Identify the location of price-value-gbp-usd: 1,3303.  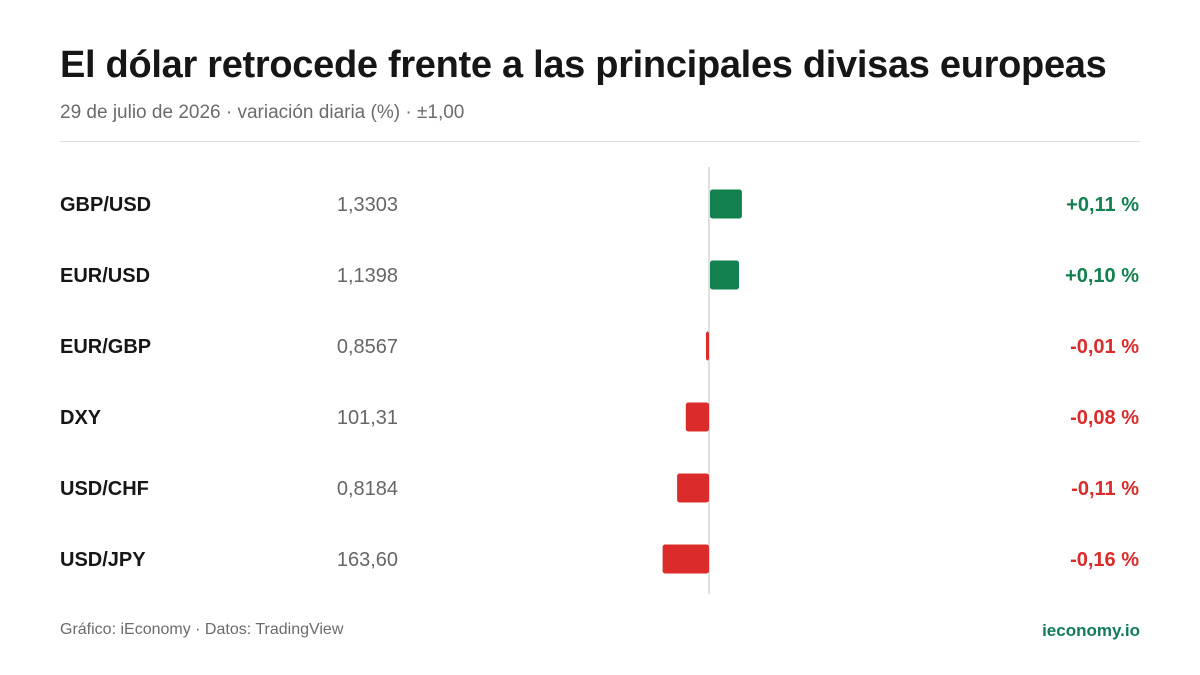
(367, 205).